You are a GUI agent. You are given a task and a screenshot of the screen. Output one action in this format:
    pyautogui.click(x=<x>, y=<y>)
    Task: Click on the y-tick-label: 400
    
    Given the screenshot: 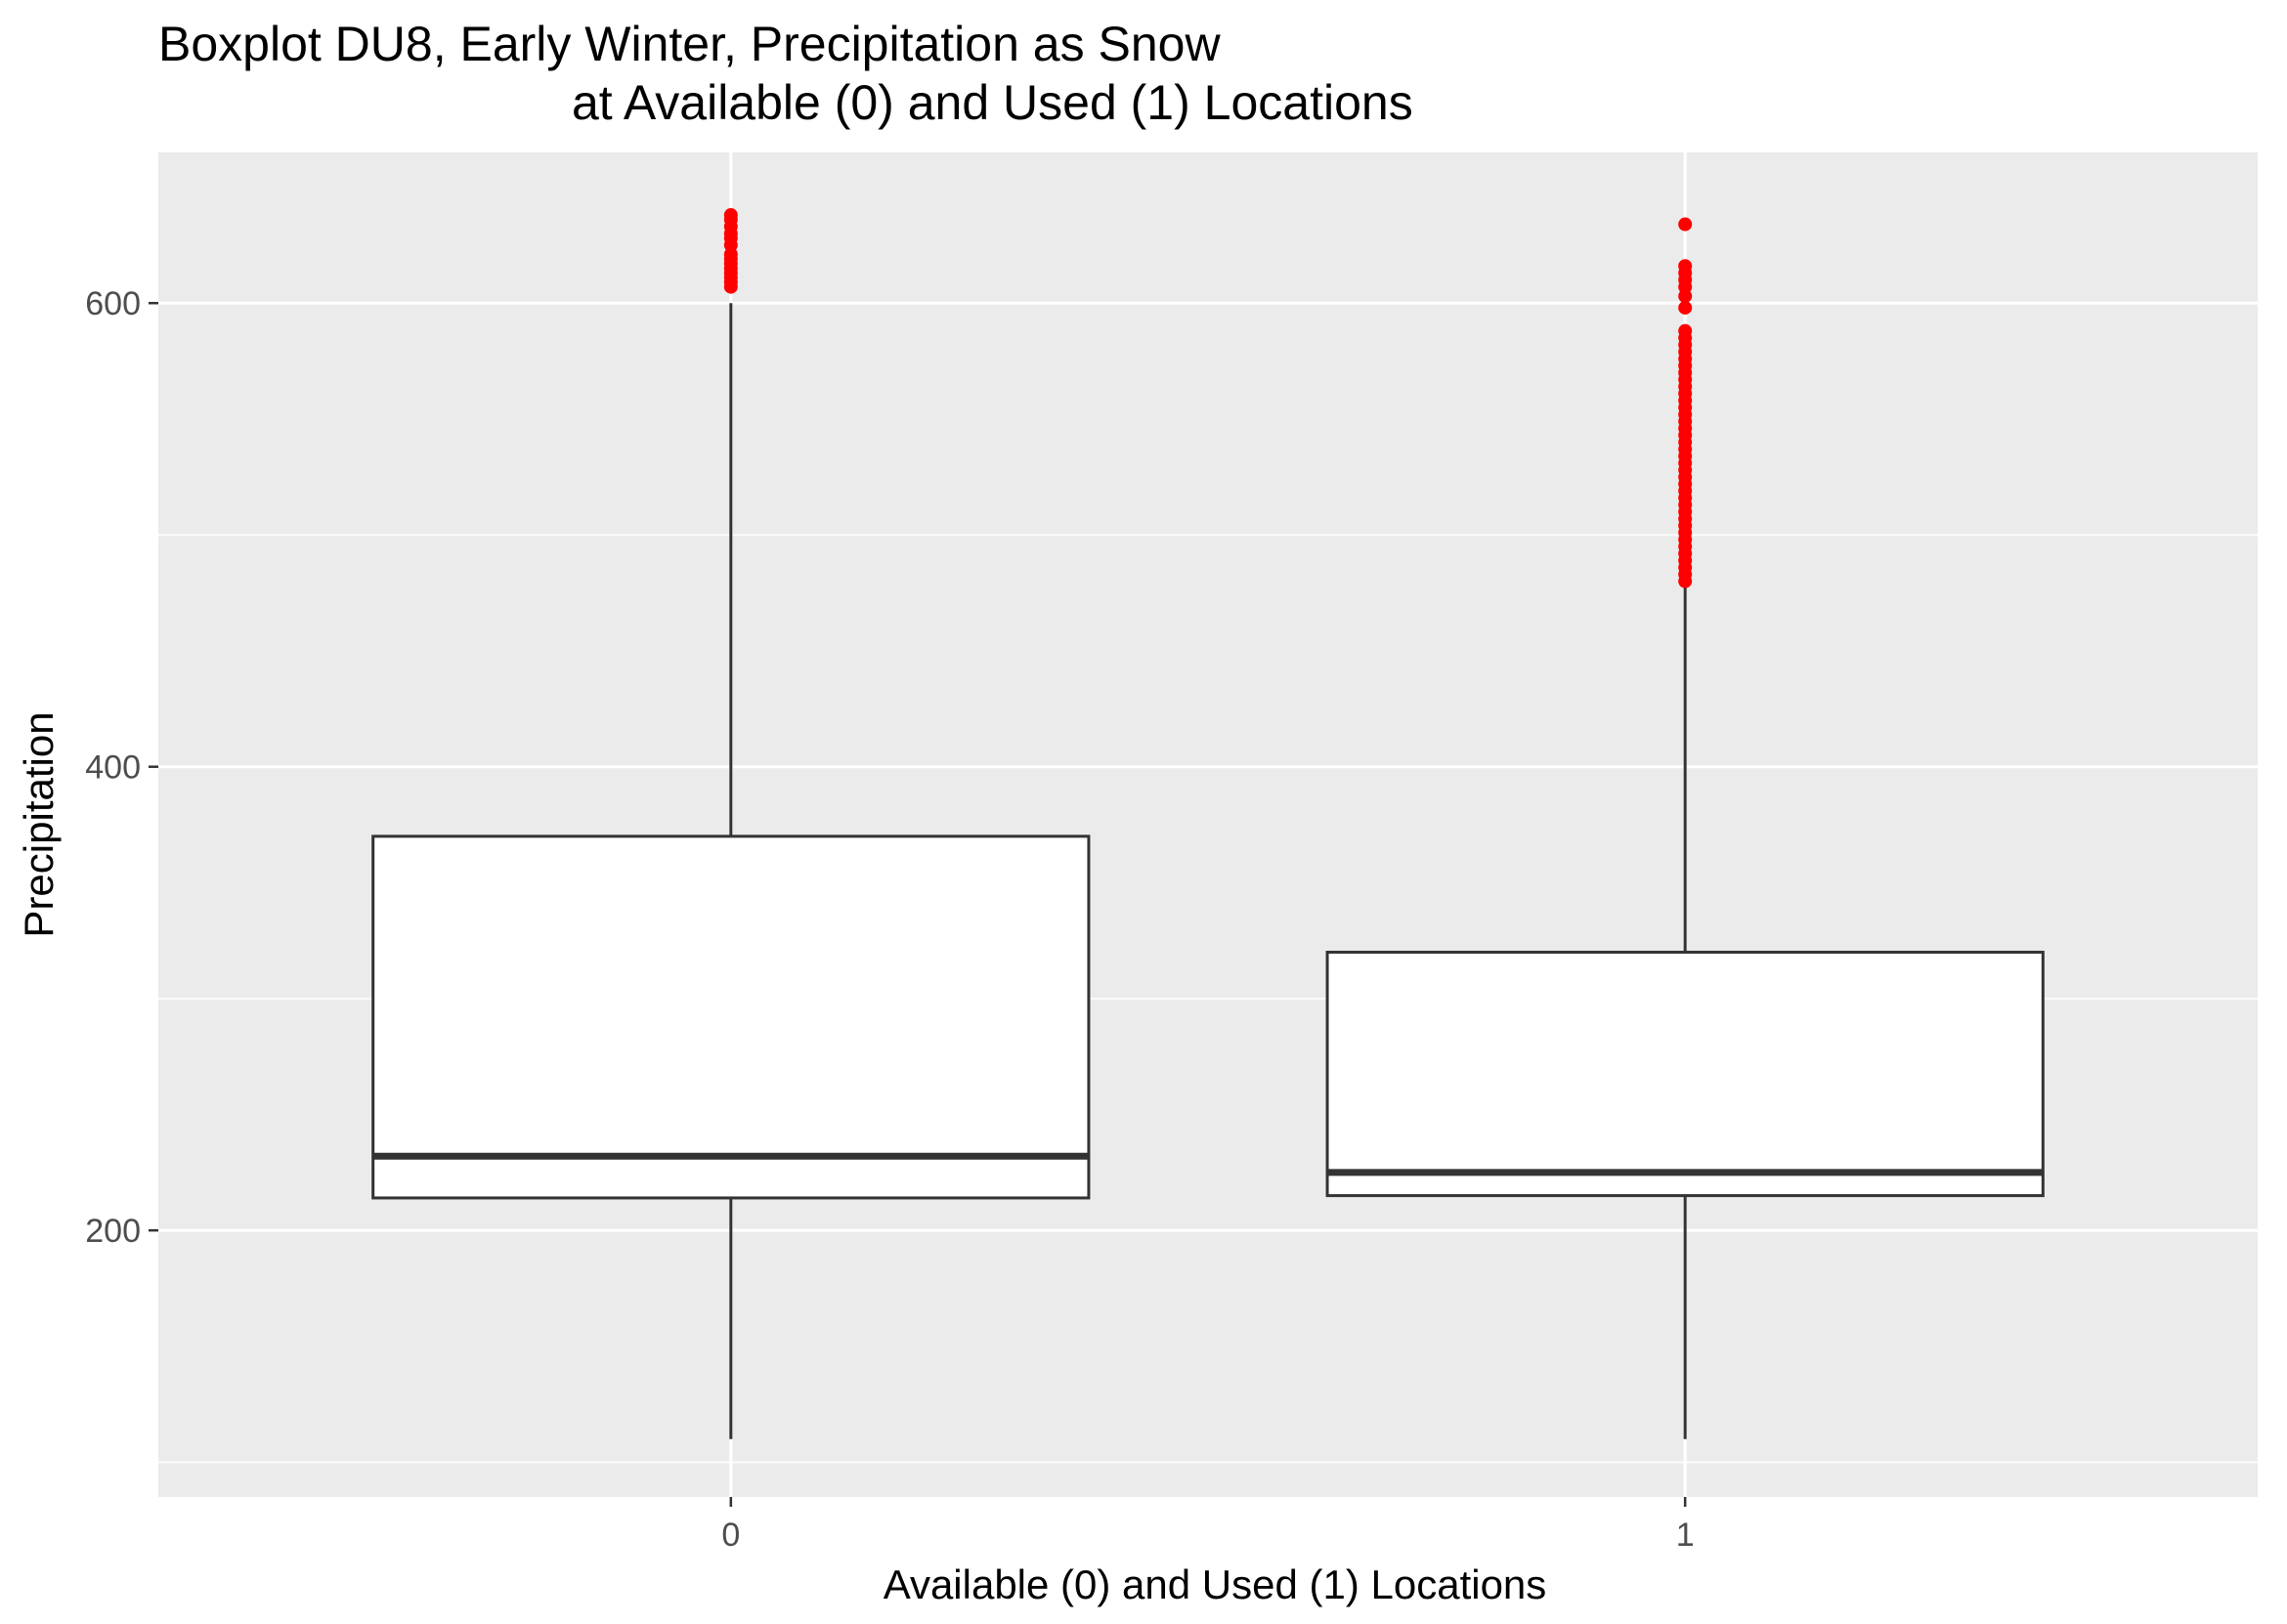 What is the action you would take?
    pyautogui.click(x=113, y=768)
    